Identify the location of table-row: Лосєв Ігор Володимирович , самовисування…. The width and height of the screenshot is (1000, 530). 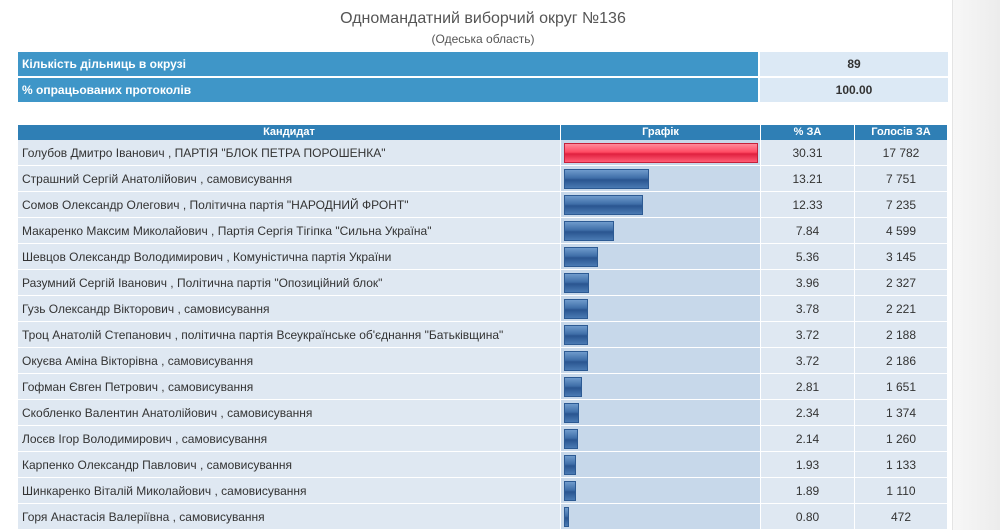
(483, 439).